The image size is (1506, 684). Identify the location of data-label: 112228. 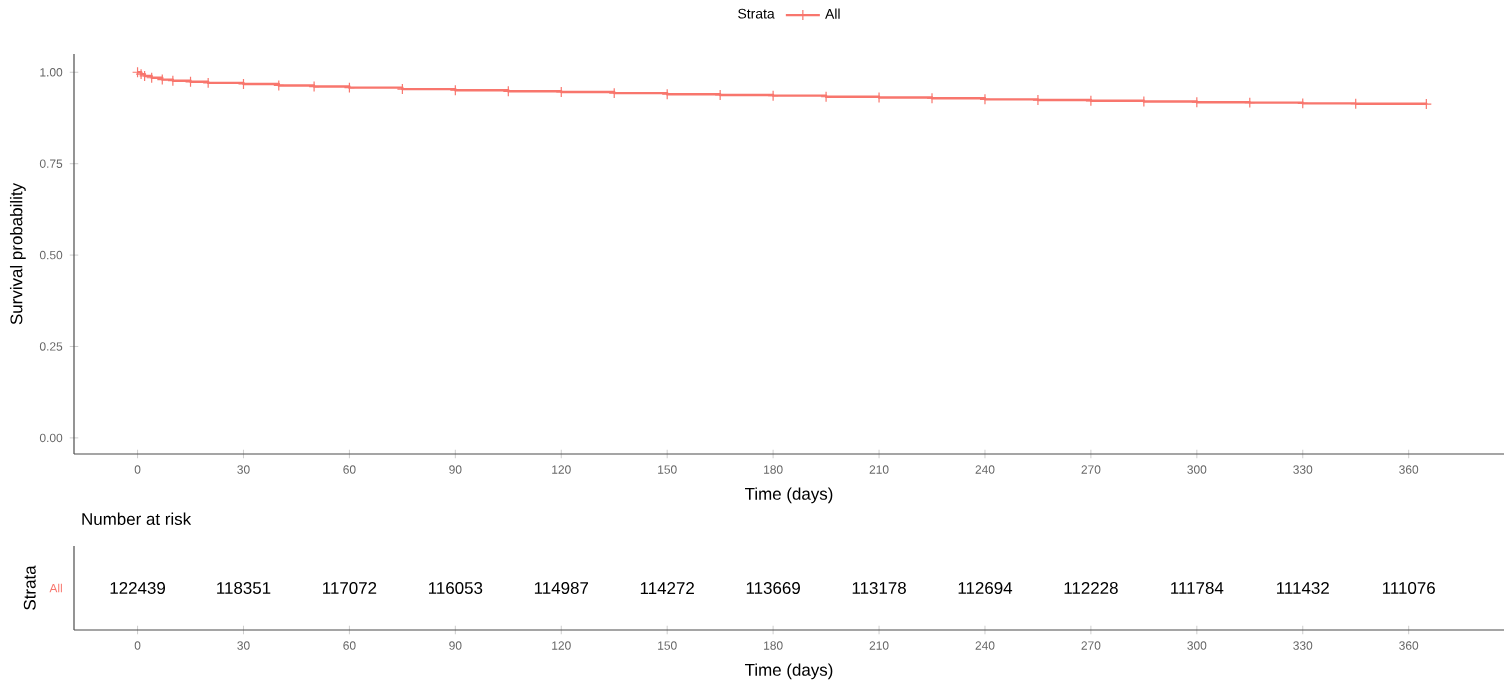
(1091, 588).